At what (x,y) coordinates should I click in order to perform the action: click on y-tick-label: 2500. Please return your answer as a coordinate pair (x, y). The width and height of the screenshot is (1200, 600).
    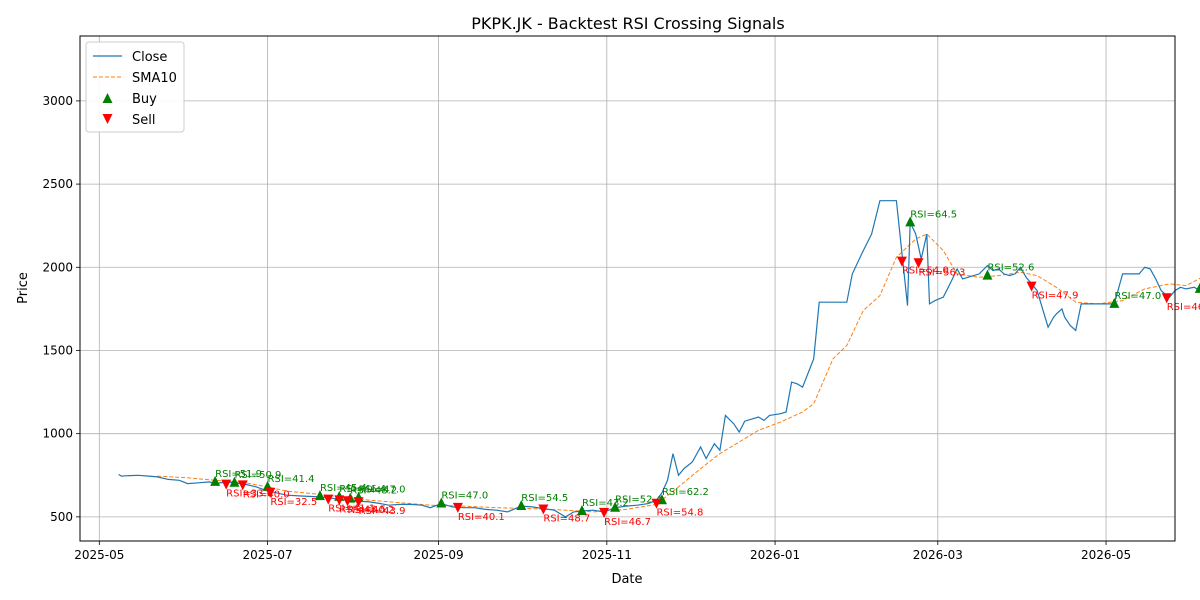
    Looking at the image, I should click on (57, 184).